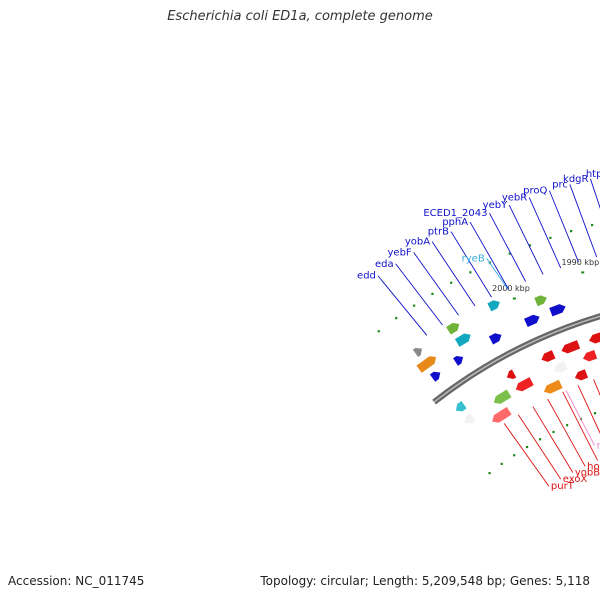  I want to click on forward-rna-label: ryeB, so click(473, 258).